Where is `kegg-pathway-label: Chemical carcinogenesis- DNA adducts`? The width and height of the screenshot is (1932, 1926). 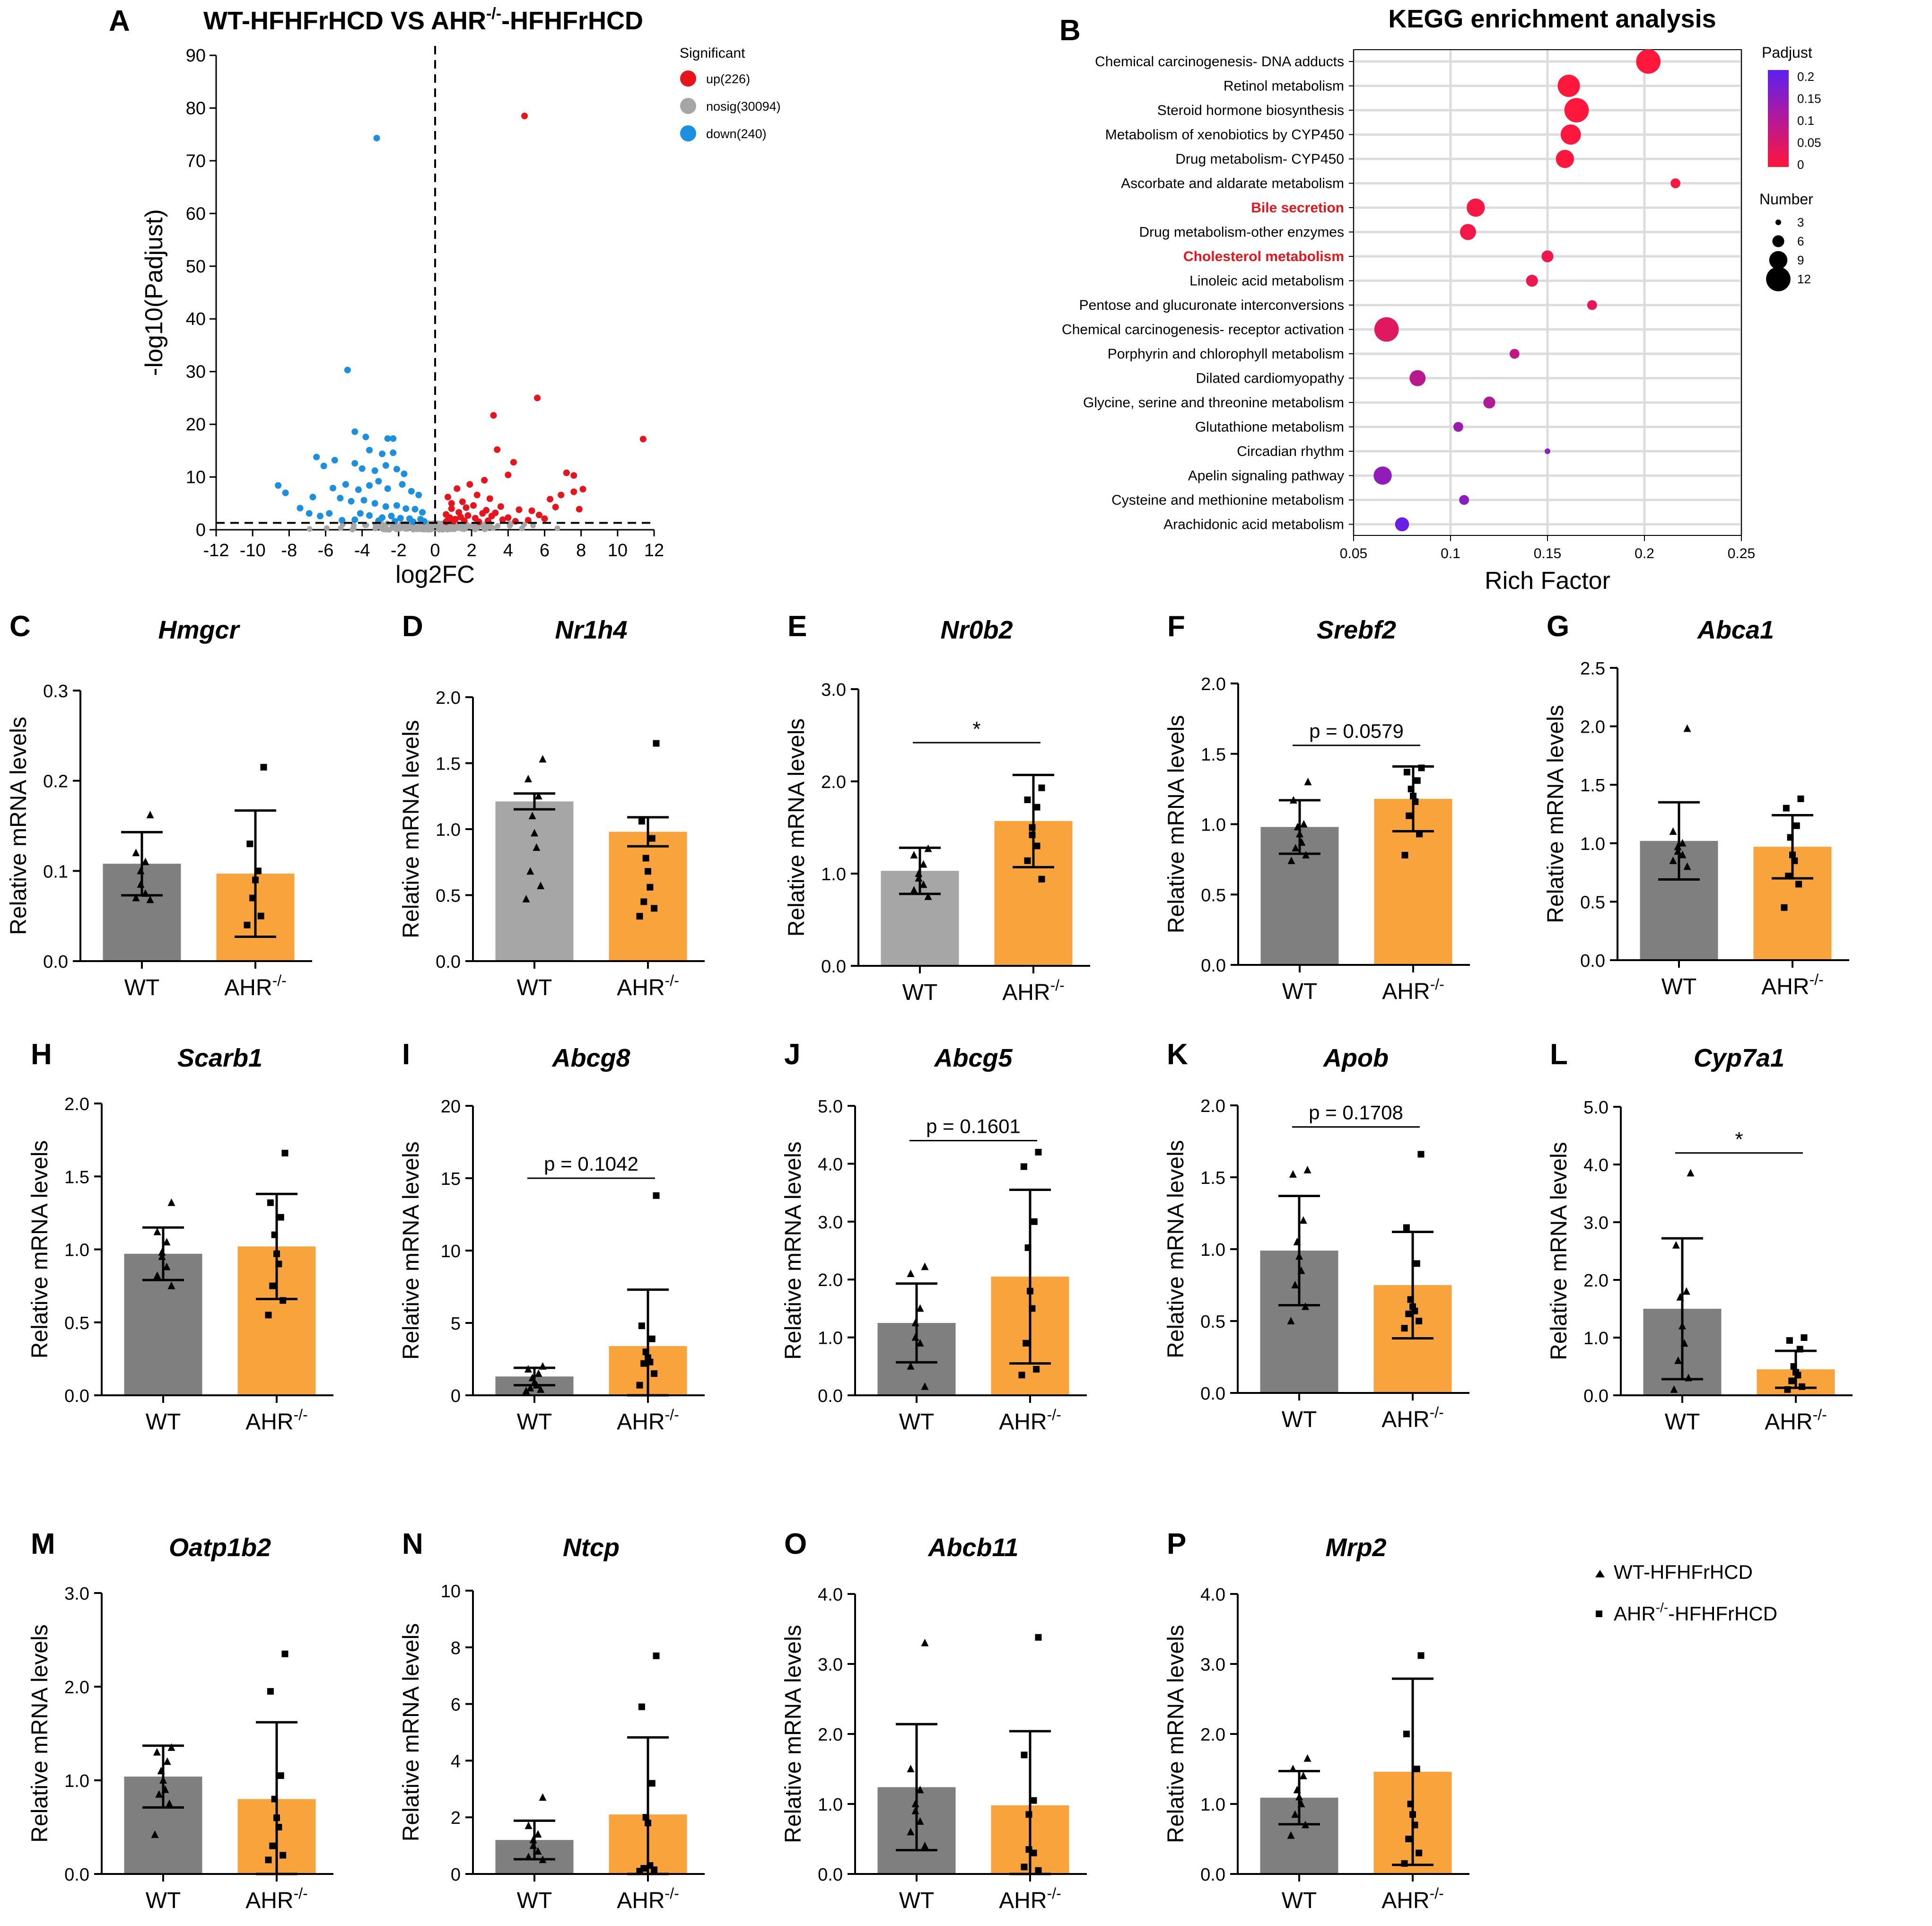 kegg-pathway-label: Chemical carcinogenesis- DNA adducts is located at coordinates (1219, 62).